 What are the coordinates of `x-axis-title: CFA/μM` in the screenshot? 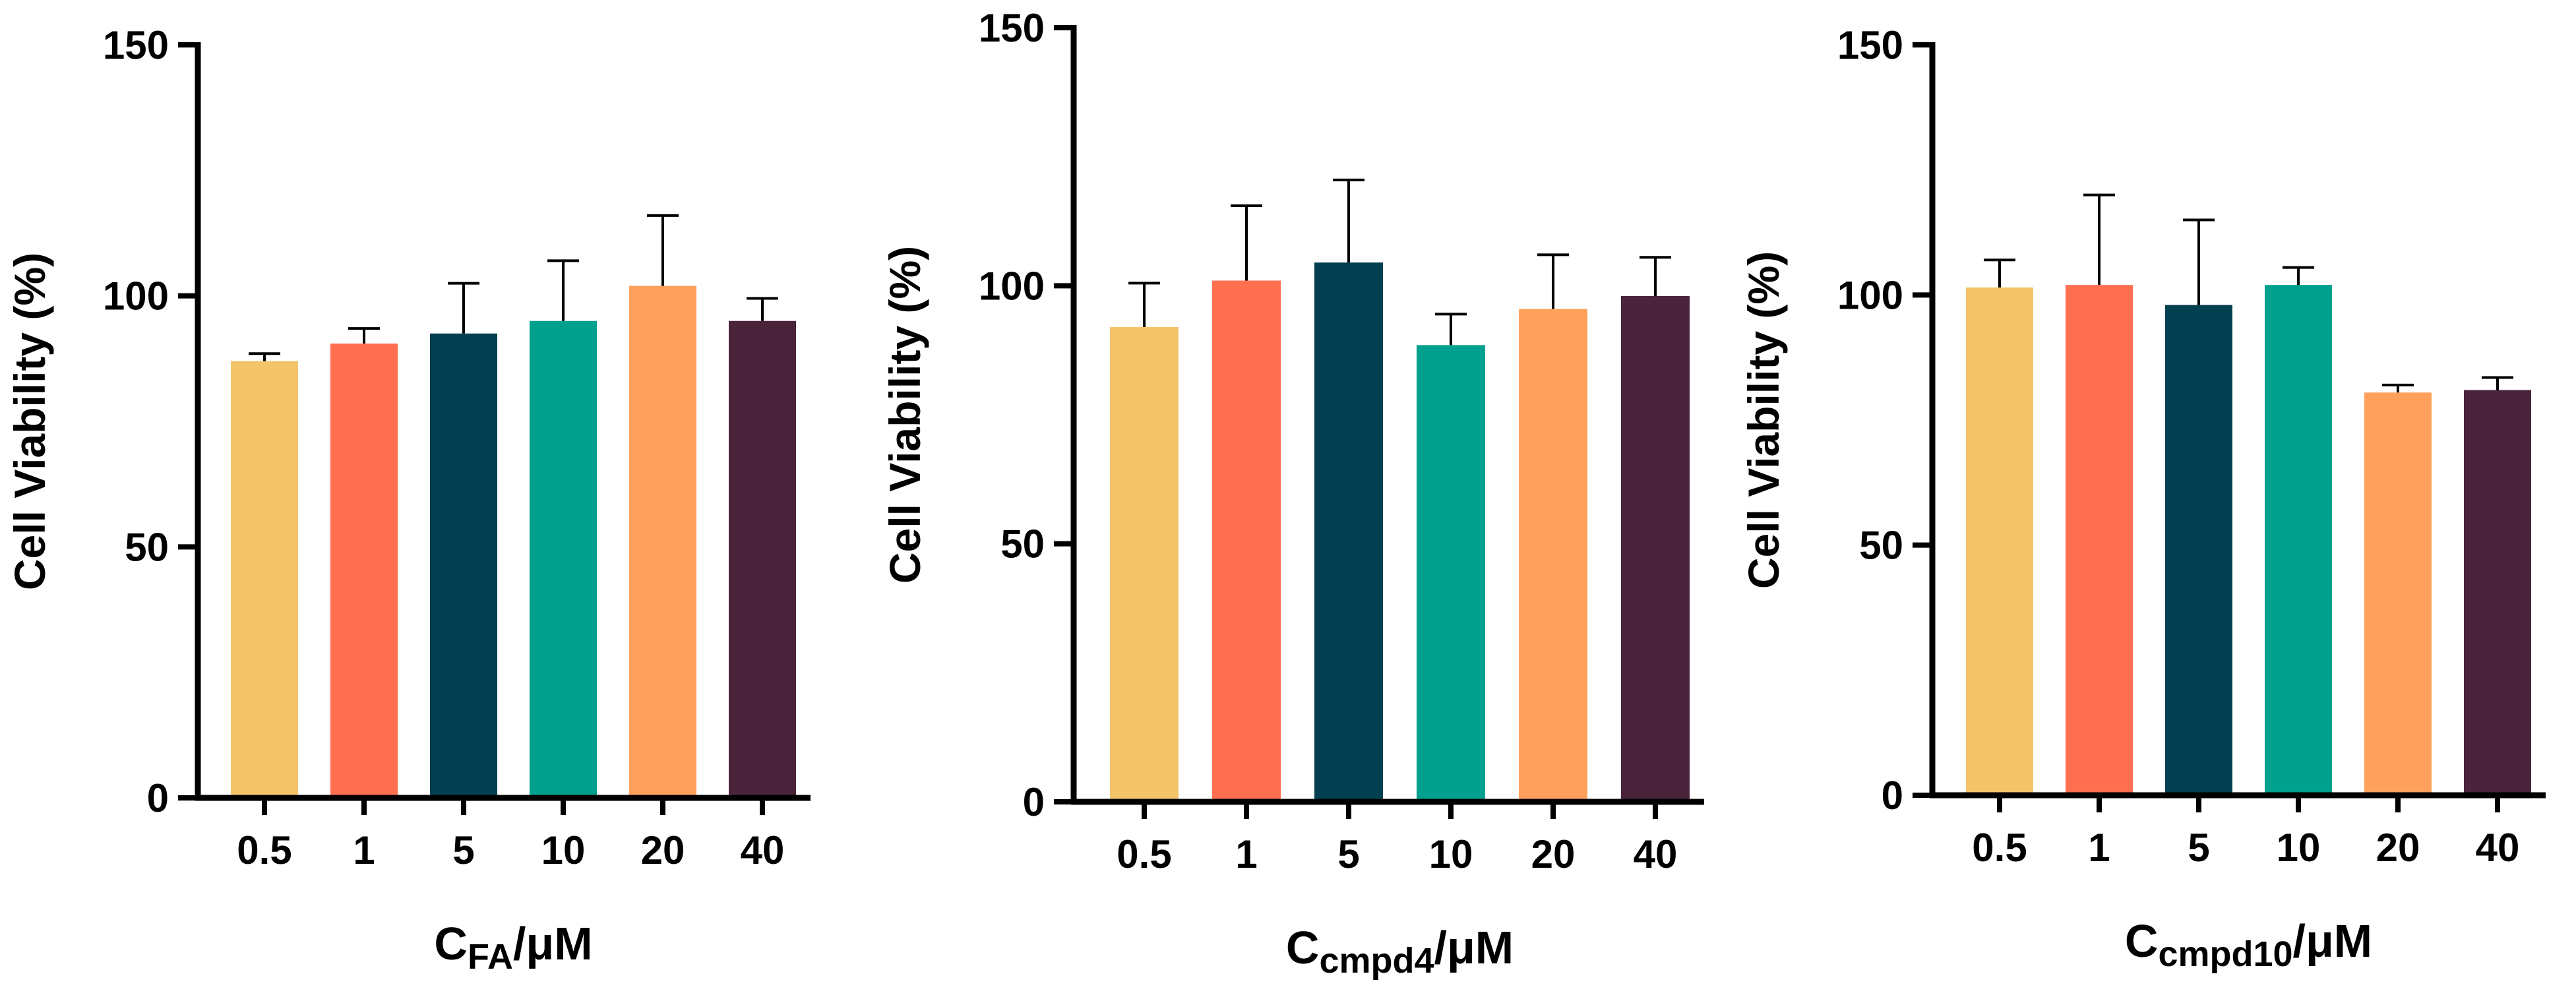 It's located at (513, 947).